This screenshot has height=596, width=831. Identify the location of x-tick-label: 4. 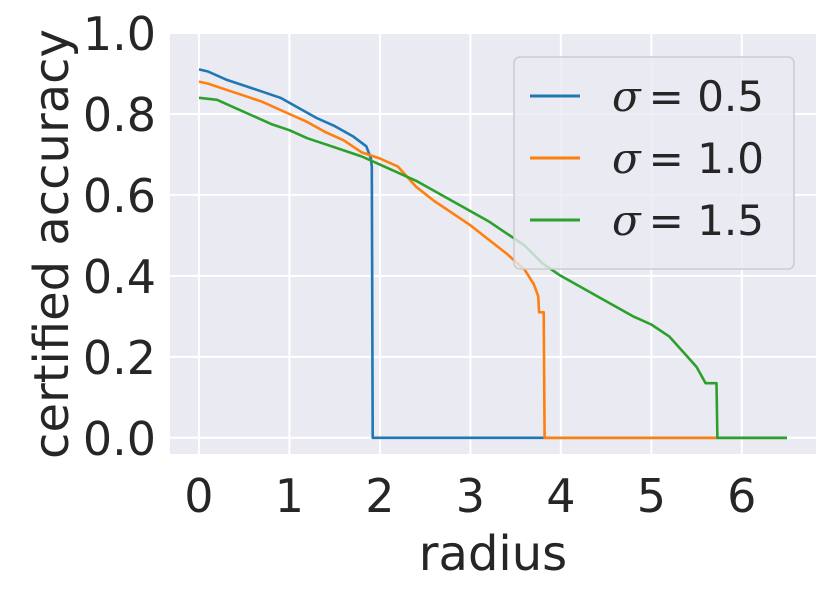
(560, 496).